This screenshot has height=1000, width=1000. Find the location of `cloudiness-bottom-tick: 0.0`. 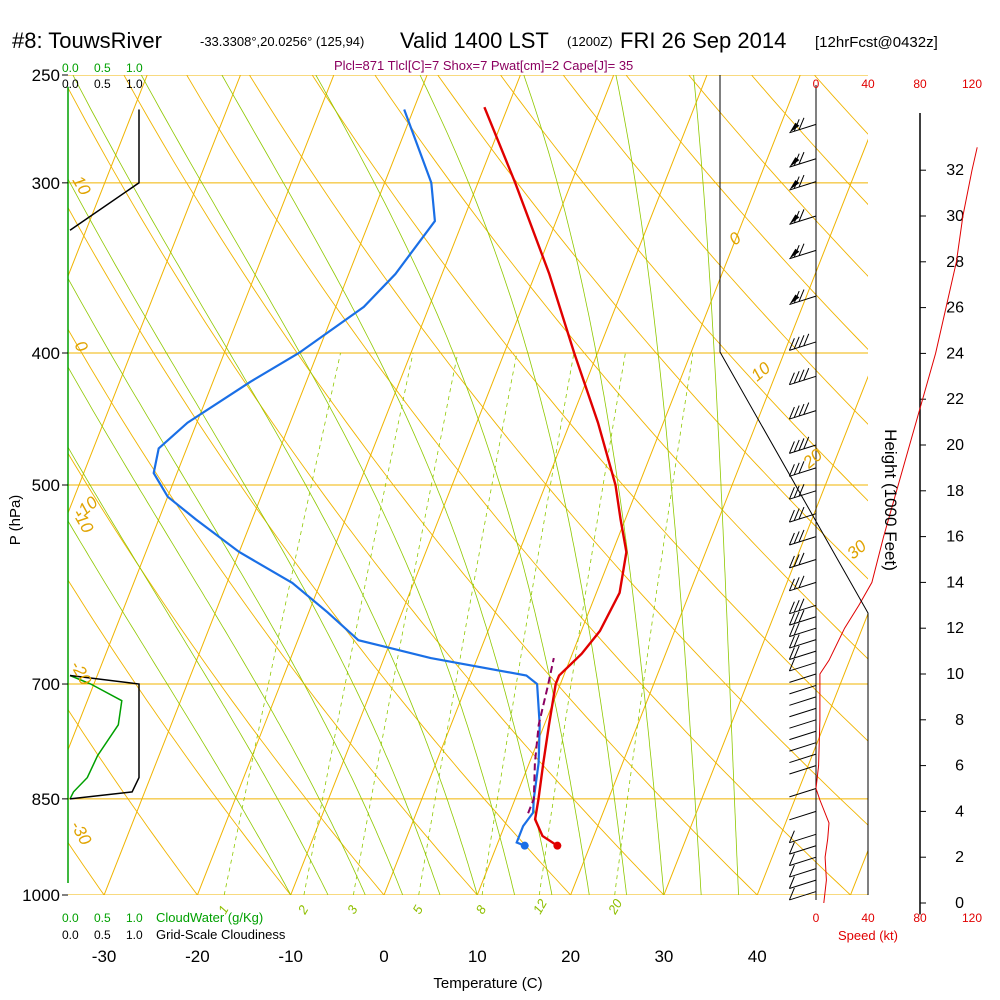

cloudiness-bottom-tick: 0.0 is located at coordinates (70, 935).